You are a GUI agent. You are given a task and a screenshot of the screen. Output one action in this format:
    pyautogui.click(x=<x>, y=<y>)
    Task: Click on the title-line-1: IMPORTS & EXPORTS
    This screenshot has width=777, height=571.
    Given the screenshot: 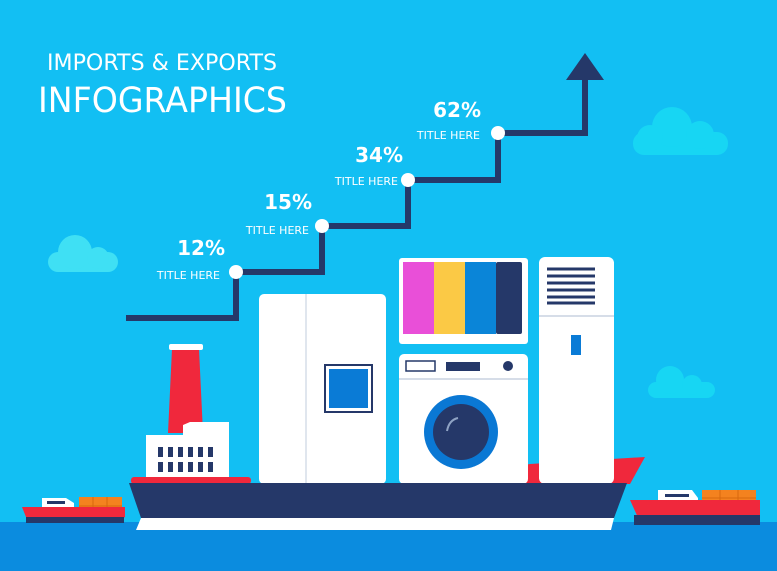 What is the action you would take?
    pyautogui.click(x=162, y=63)
    